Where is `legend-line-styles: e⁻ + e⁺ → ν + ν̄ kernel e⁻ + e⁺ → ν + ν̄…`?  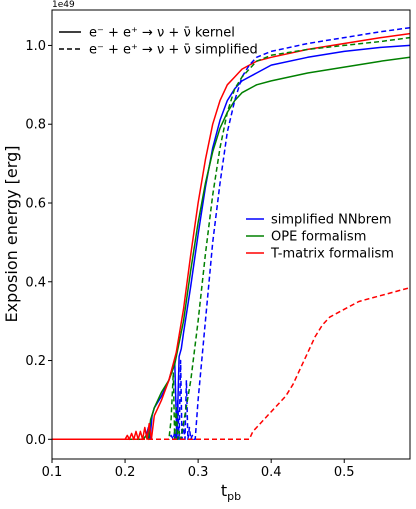
legend-line-styles: e⁻ + e⁺ → ν + ν̄ kernel e⁻ + e⁺ → ν + ν̄… is located at coordinates (158, 42).